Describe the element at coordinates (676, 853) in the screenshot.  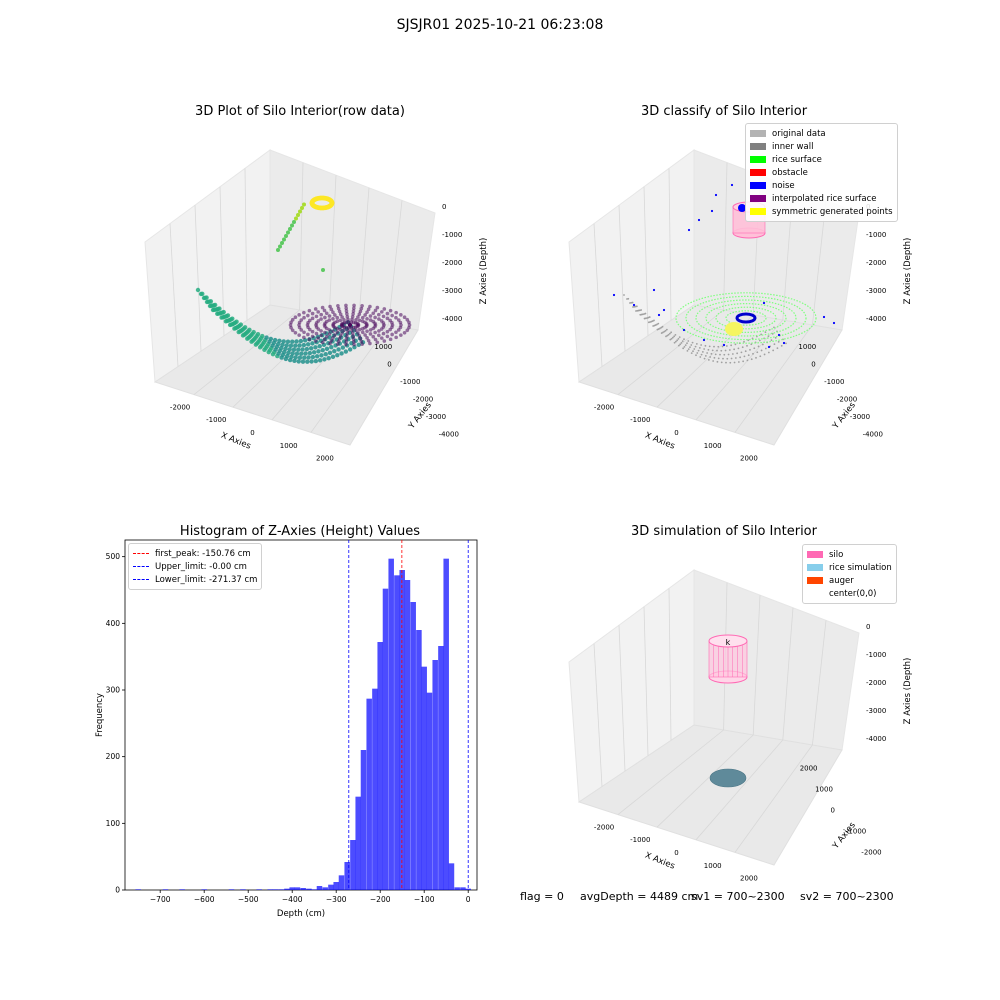
I see `x-tick-label: 0` at that location.